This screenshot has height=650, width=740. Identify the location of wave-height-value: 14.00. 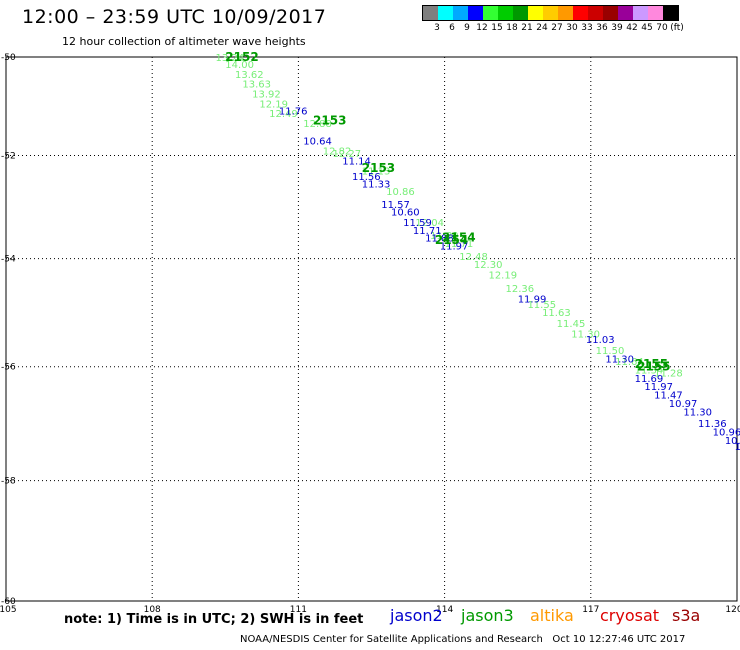
(239, 65).